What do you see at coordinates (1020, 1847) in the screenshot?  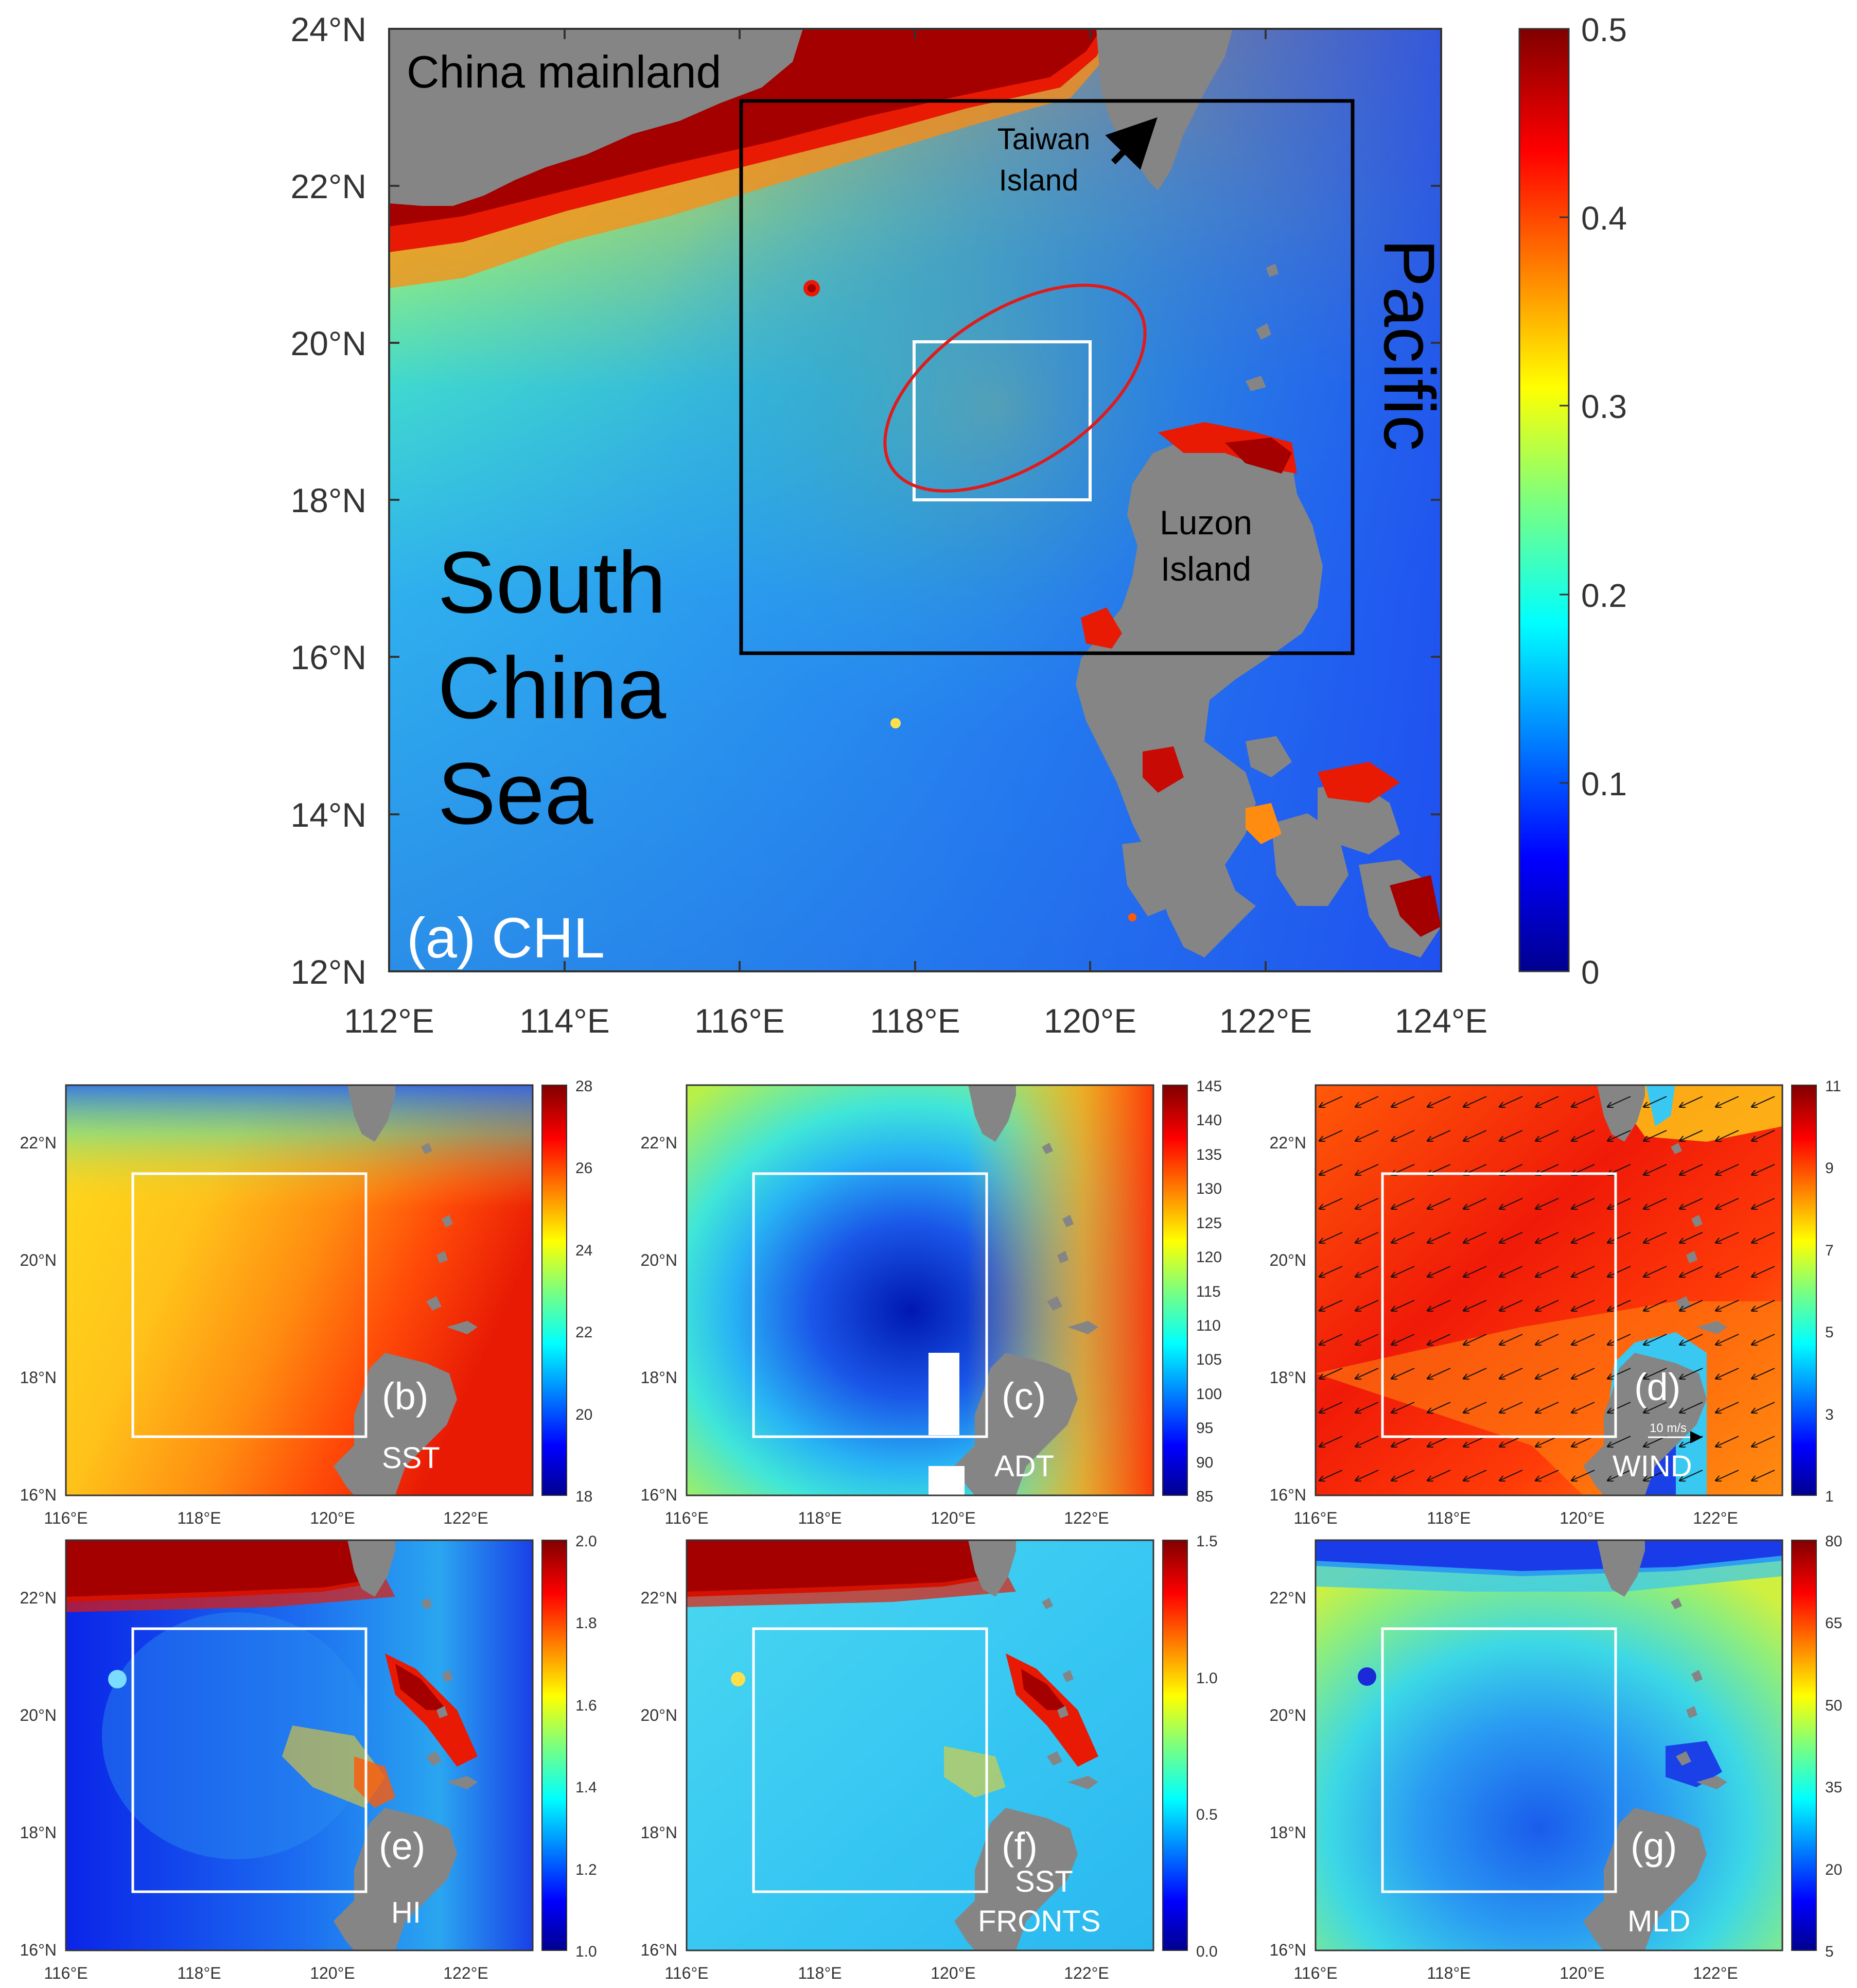 I see `panel-f-label: (f)` at bounding box center [1020, 1847].